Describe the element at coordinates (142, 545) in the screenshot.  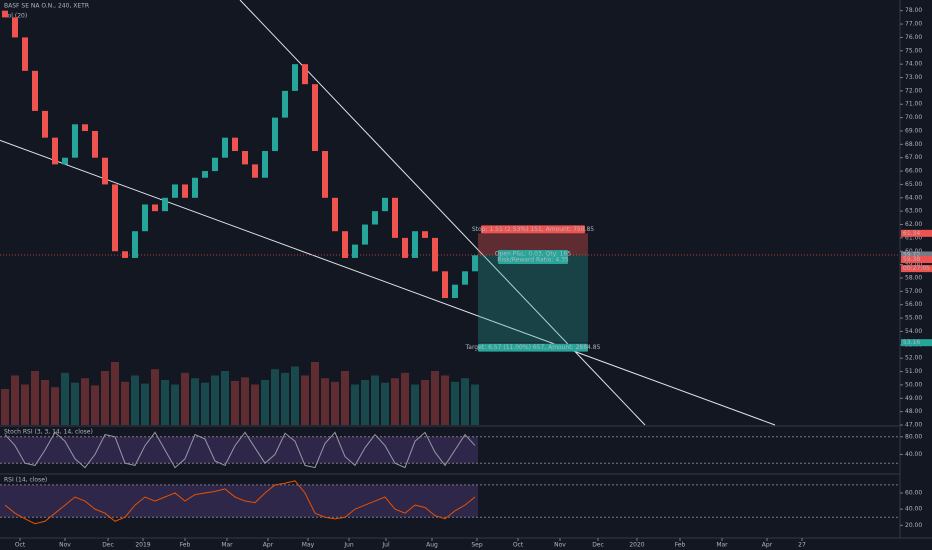
I see `x-tick-label: 2019` at that location.